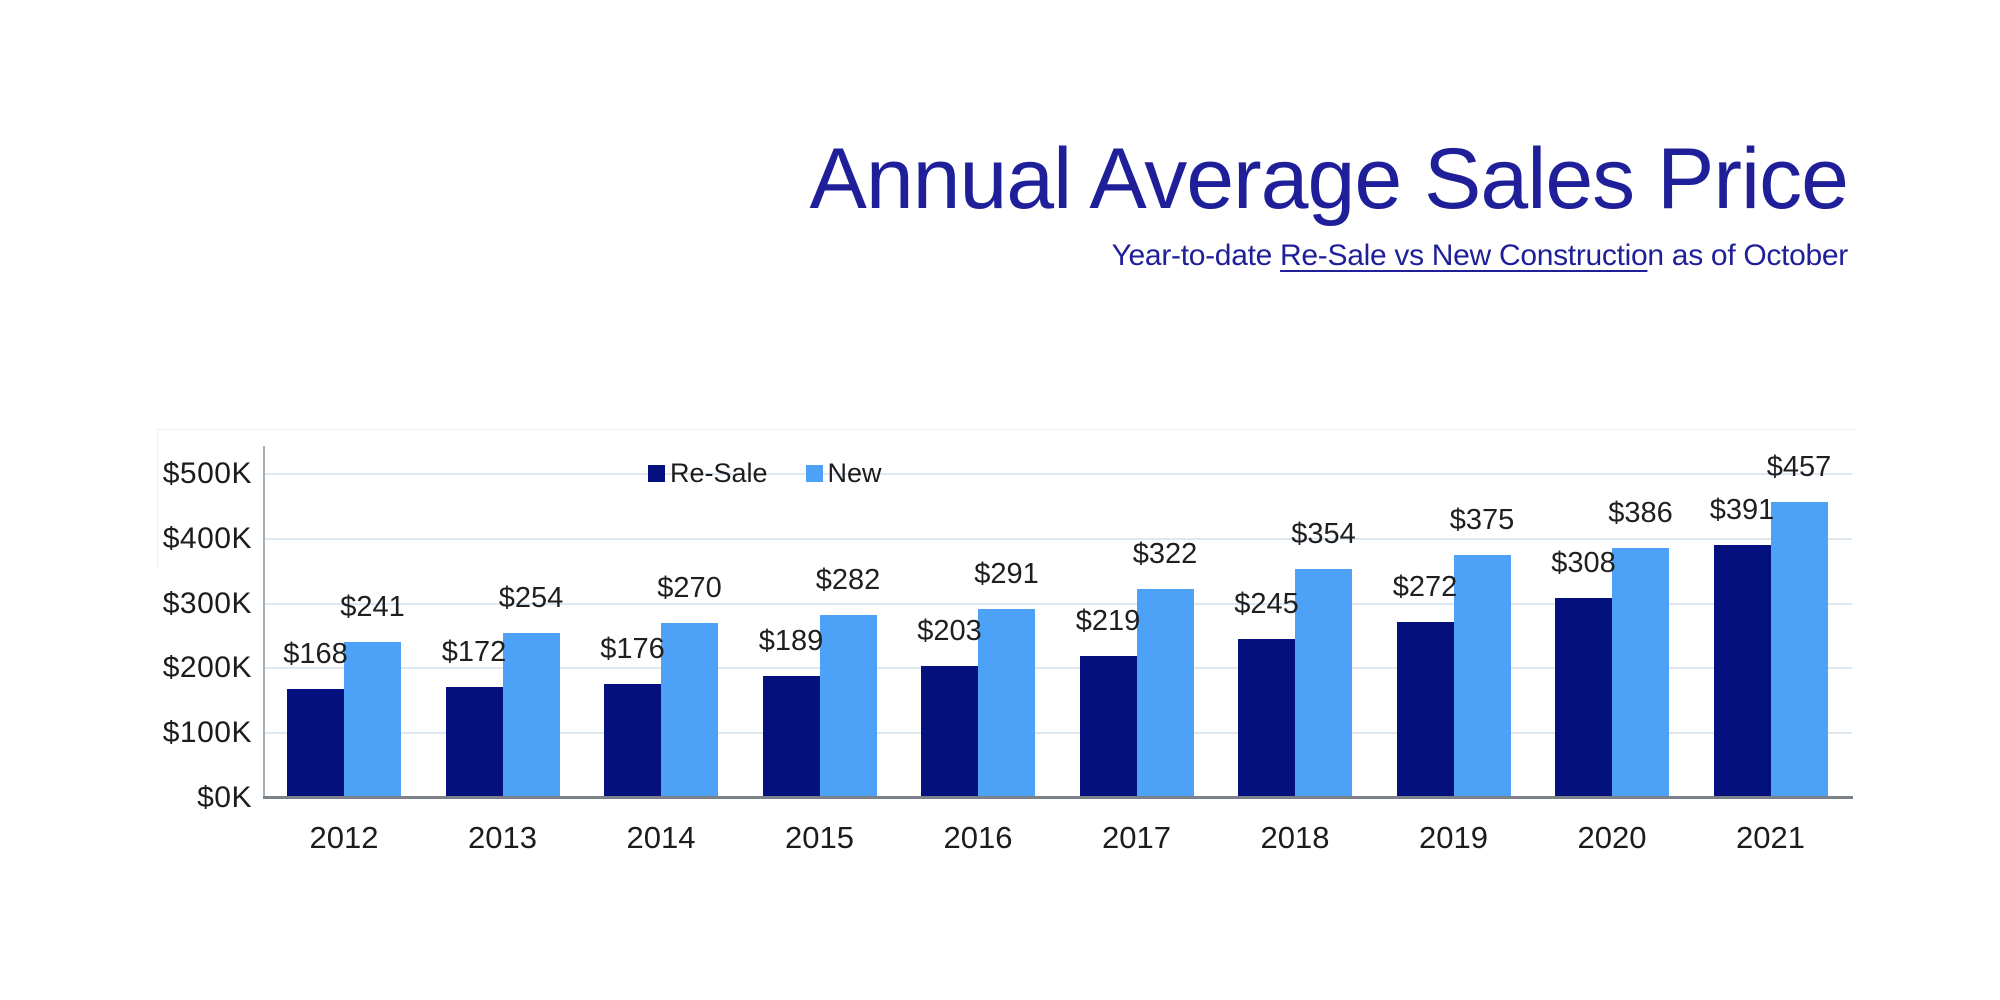 This screenshot has width=2000, height=1000. Describe the element at coordinates (1058, 733) in the screenshot. I see `gridline-100k` at that location.